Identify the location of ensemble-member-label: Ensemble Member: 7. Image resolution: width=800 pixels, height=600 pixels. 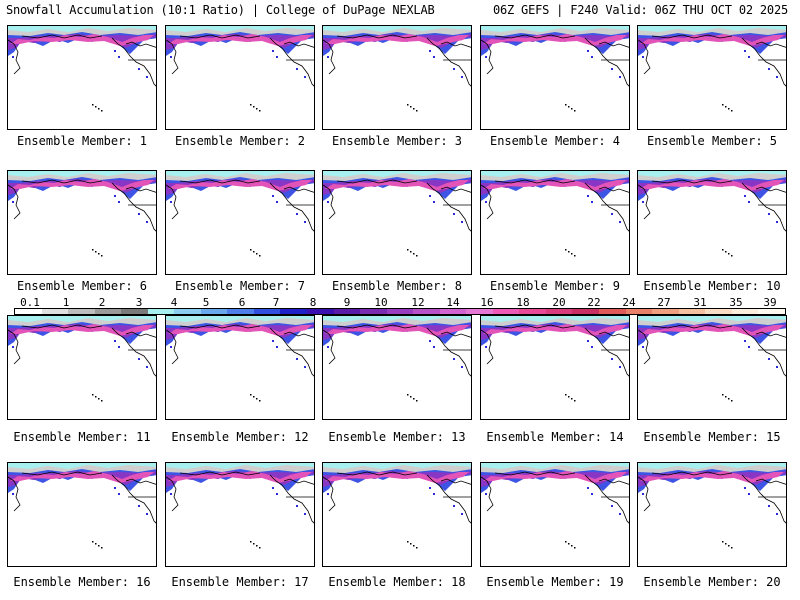
(240, 286).